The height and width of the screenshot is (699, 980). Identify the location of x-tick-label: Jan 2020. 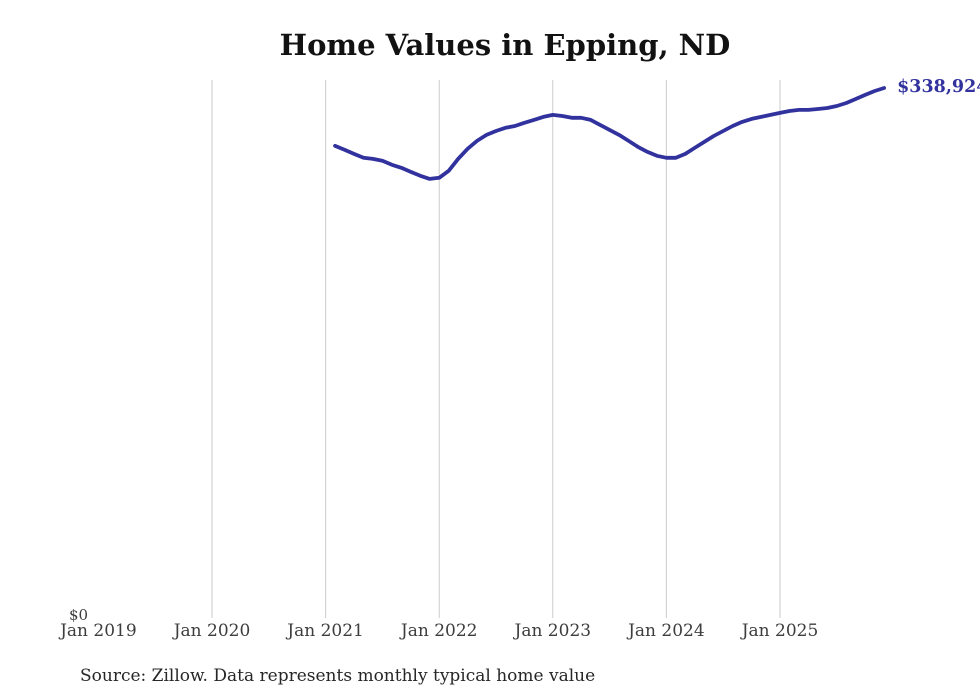
(212, 631).